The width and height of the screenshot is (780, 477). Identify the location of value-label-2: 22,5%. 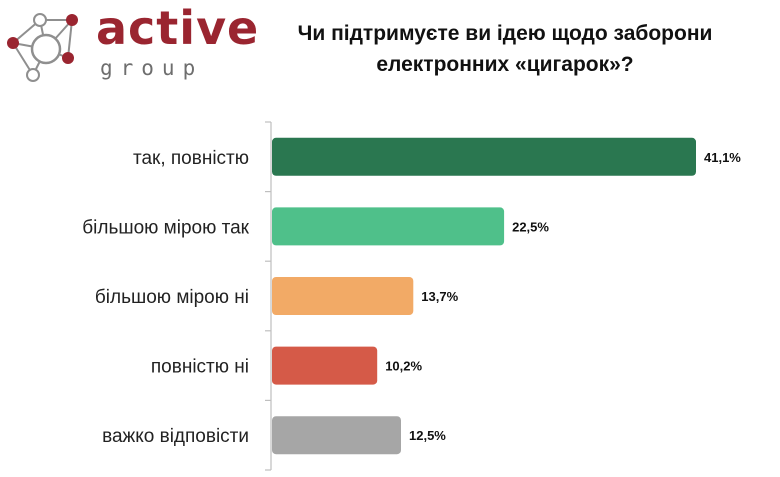
(530, 226).